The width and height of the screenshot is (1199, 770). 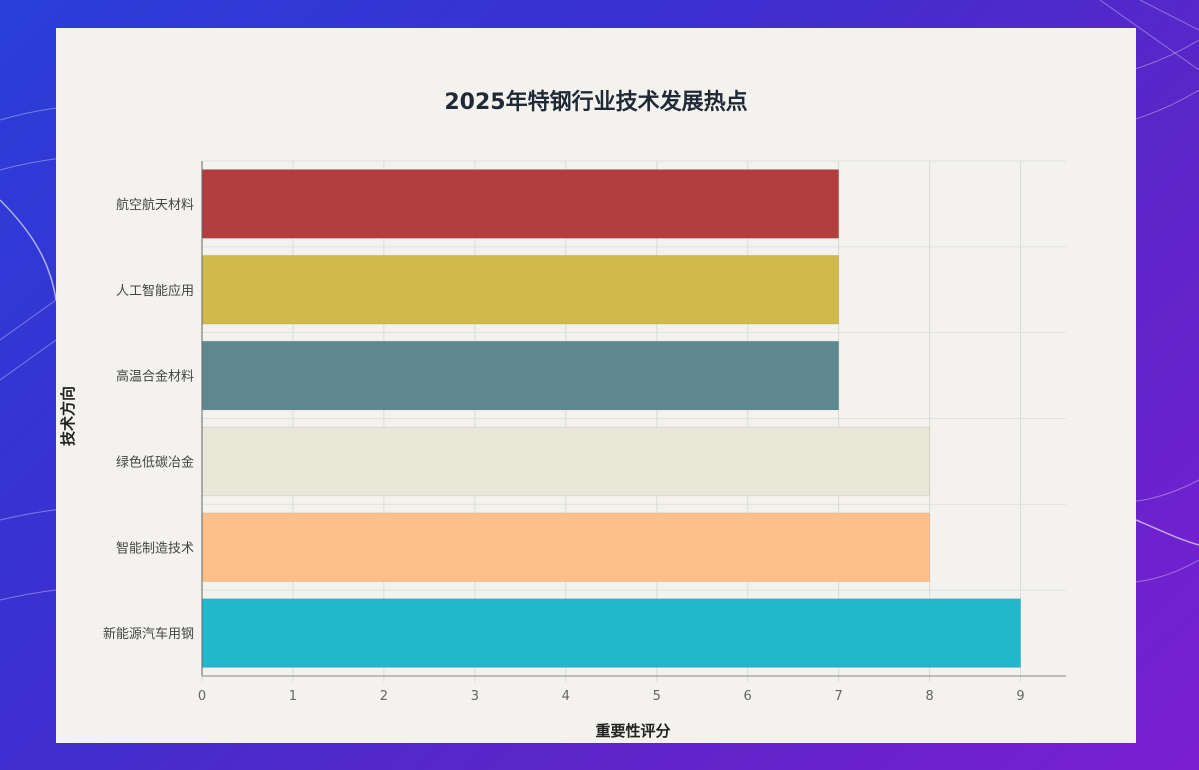 I want to click on x-tick-label: 5, so click(x=657, y=696).